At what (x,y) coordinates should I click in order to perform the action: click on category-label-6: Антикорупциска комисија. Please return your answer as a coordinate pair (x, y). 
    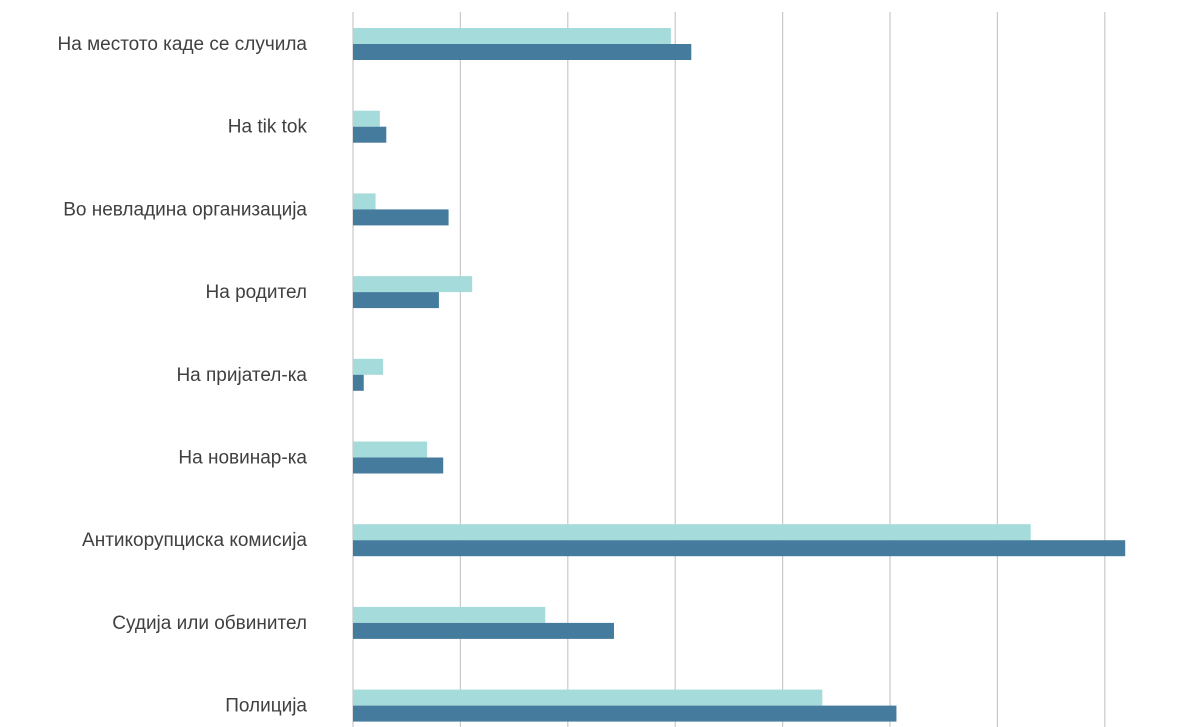
    Looking at the image, I should click on (194, 540).